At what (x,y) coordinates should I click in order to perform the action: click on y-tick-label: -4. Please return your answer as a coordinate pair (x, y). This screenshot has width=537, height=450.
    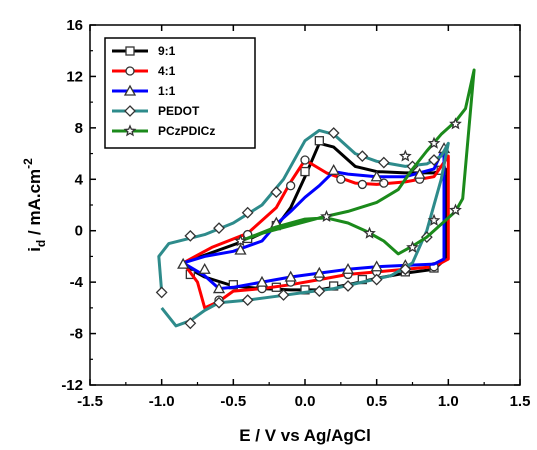
    Looking at the image, I should click on (77, 282).